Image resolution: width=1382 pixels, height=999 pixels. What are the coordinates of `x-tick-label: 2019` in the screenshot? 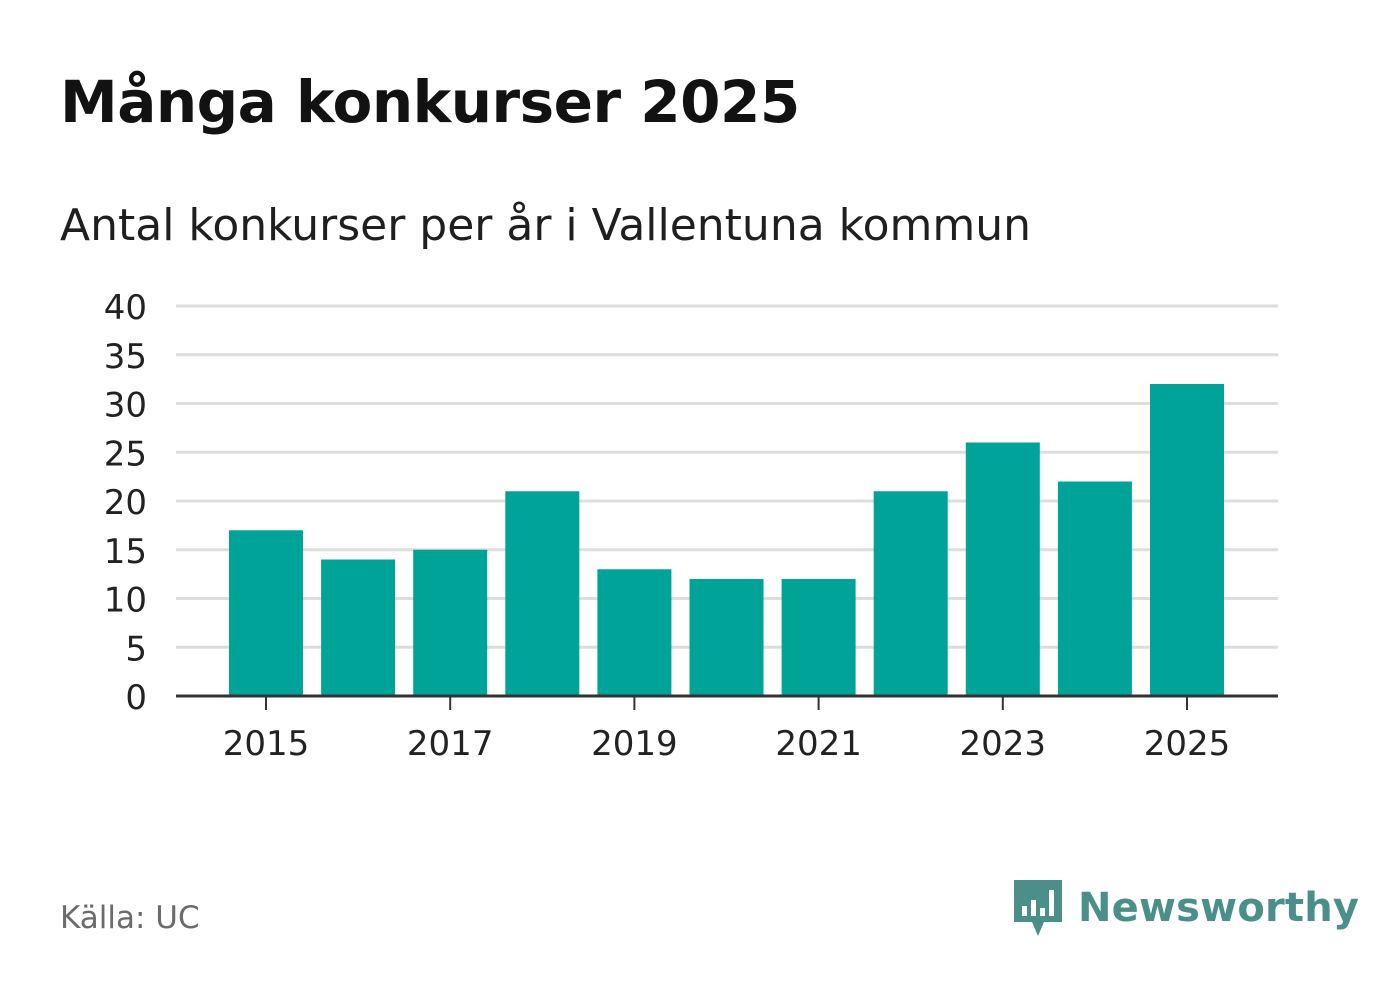 It's located at (634, 744).